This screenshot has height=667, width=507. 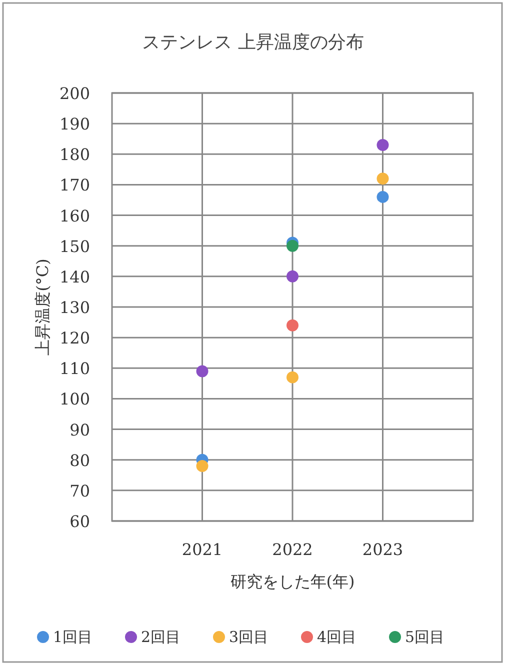 I want to click on legend-label: 5回目, so click(x=425, y=637).